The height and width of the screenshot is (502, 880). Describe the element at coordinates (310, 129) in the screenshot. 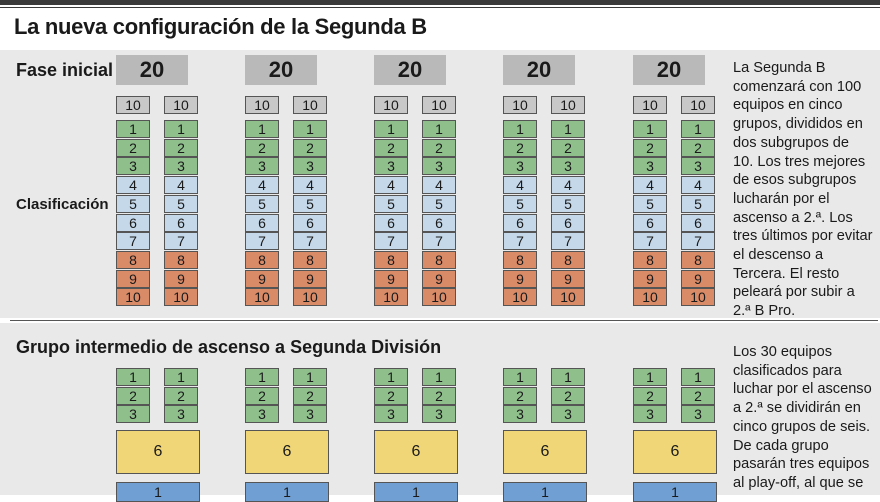

I see `group-2-subgroup-2-position-1: 1` at that location.